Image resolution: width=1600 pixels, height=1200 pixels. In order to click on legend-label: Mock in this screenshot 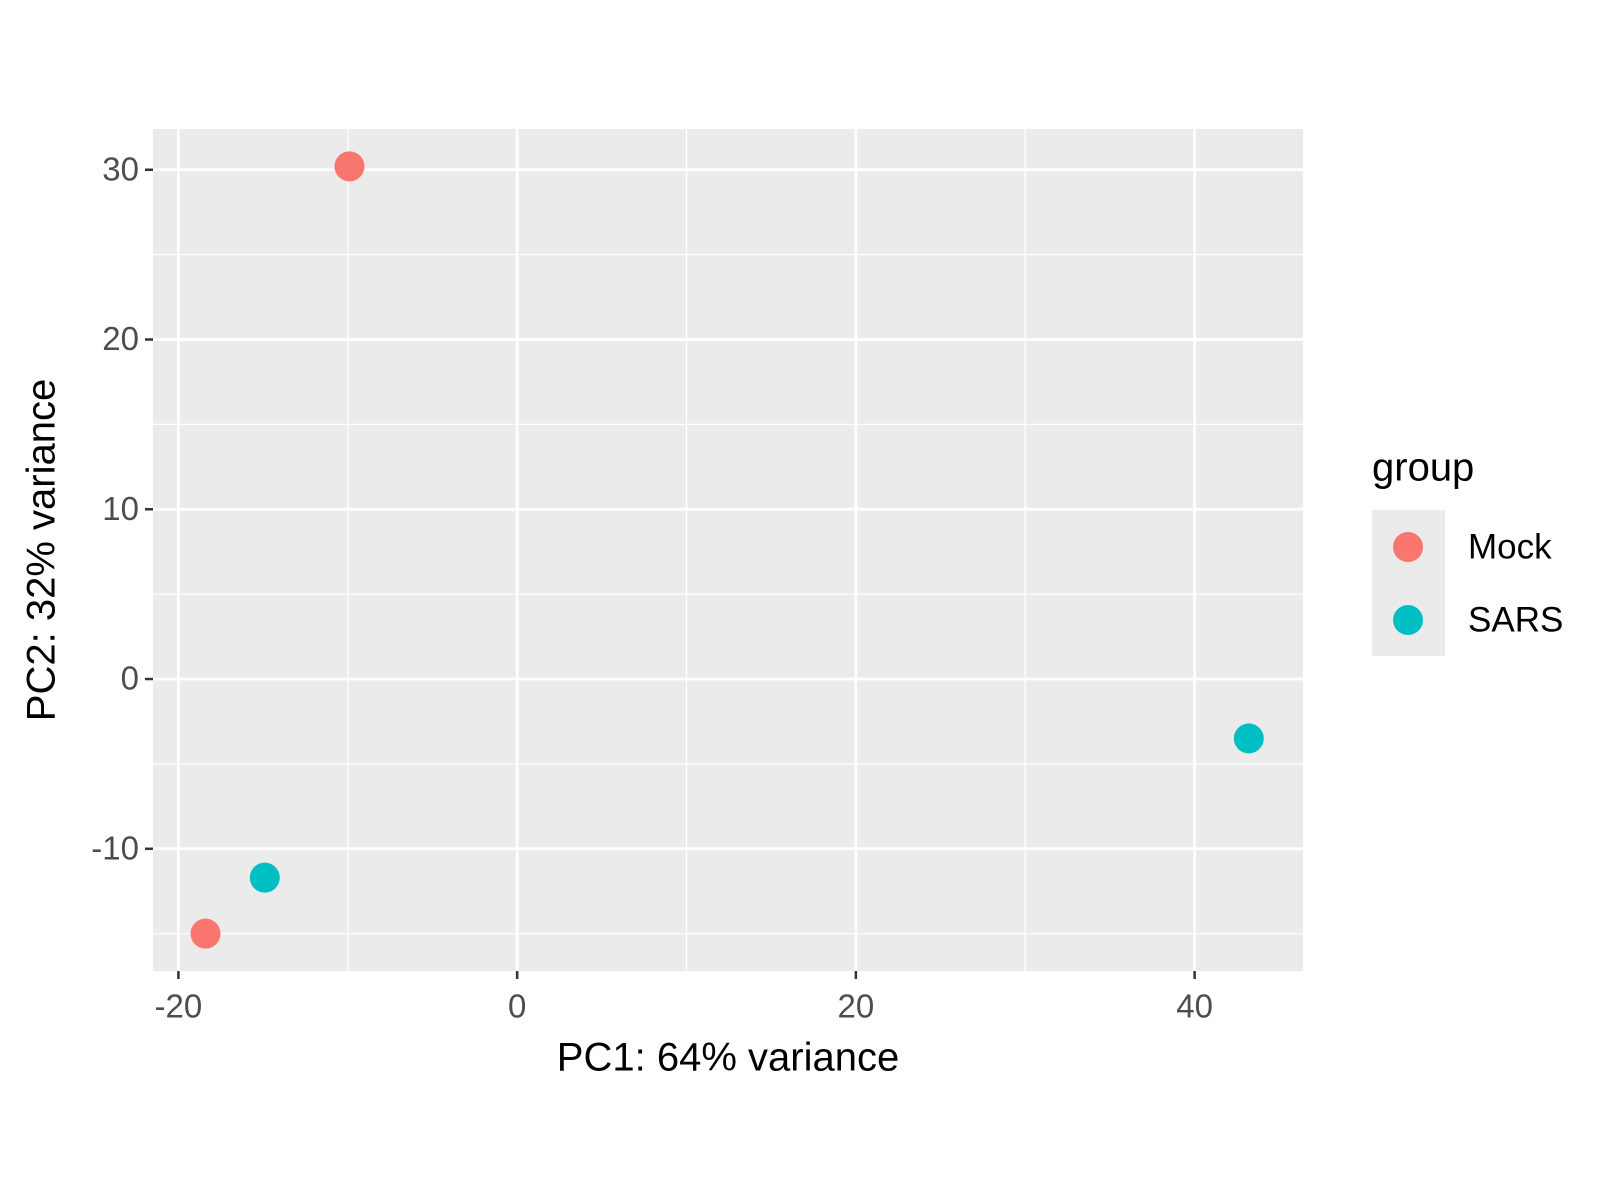, I will do `click(1510, 546)`.